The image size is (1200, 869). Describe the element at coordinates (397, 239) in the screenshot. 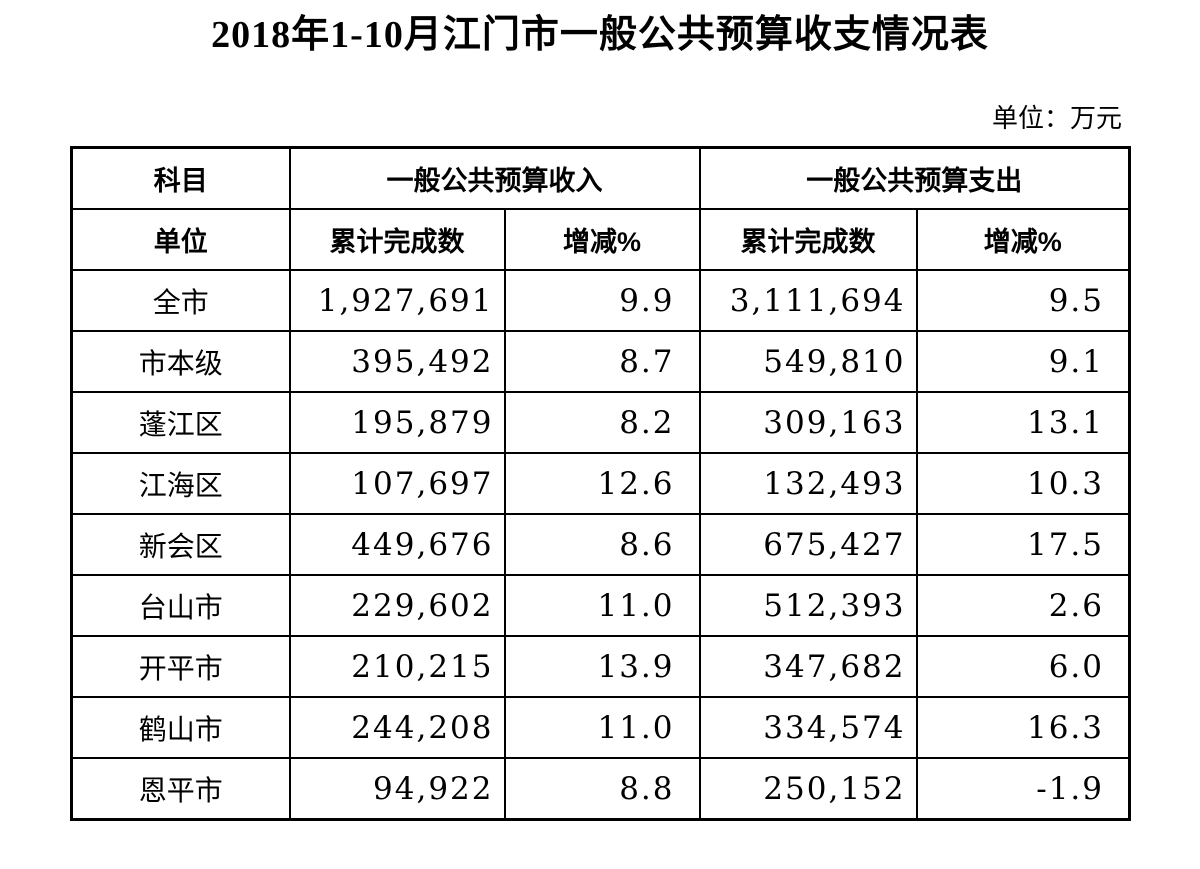

I see `header-revenue-cumulative: 累计完成数` at that location.